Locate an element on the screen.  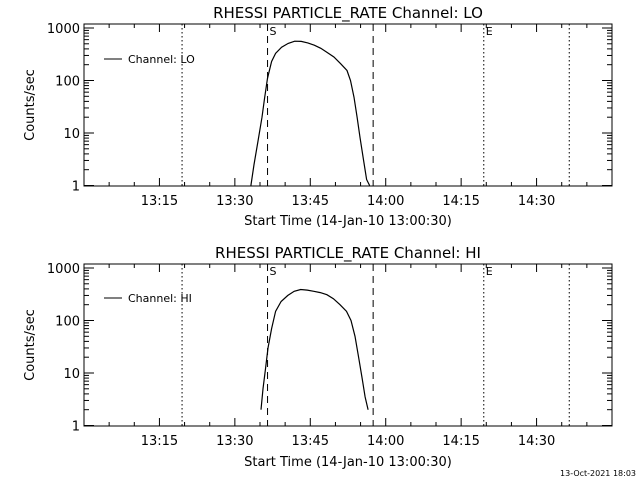
x-axis-label-hi: Start Time (14-Jan-10 13:00:30) is located at coordinates (348, 462).